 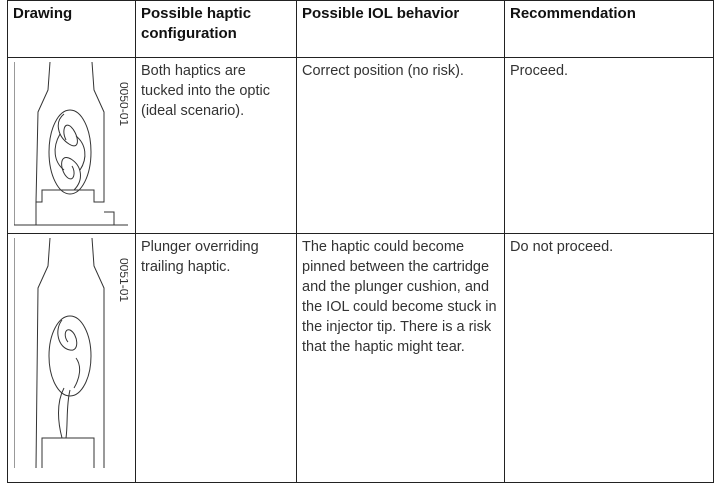 I want to click on drawing: 0050-01, so click(x=71, y=144).